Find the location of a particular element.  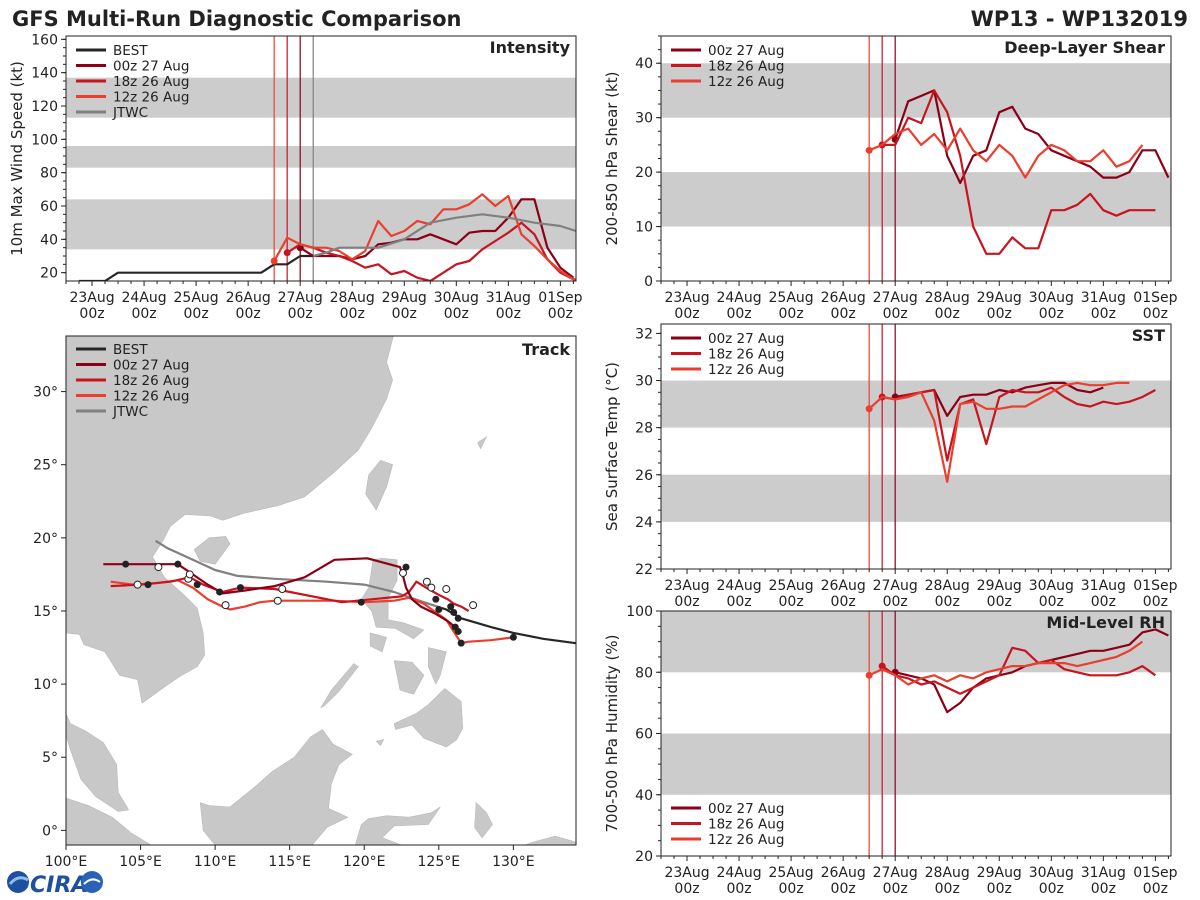

track-xtick-label: 120°E is located at coordinates (364, 862).